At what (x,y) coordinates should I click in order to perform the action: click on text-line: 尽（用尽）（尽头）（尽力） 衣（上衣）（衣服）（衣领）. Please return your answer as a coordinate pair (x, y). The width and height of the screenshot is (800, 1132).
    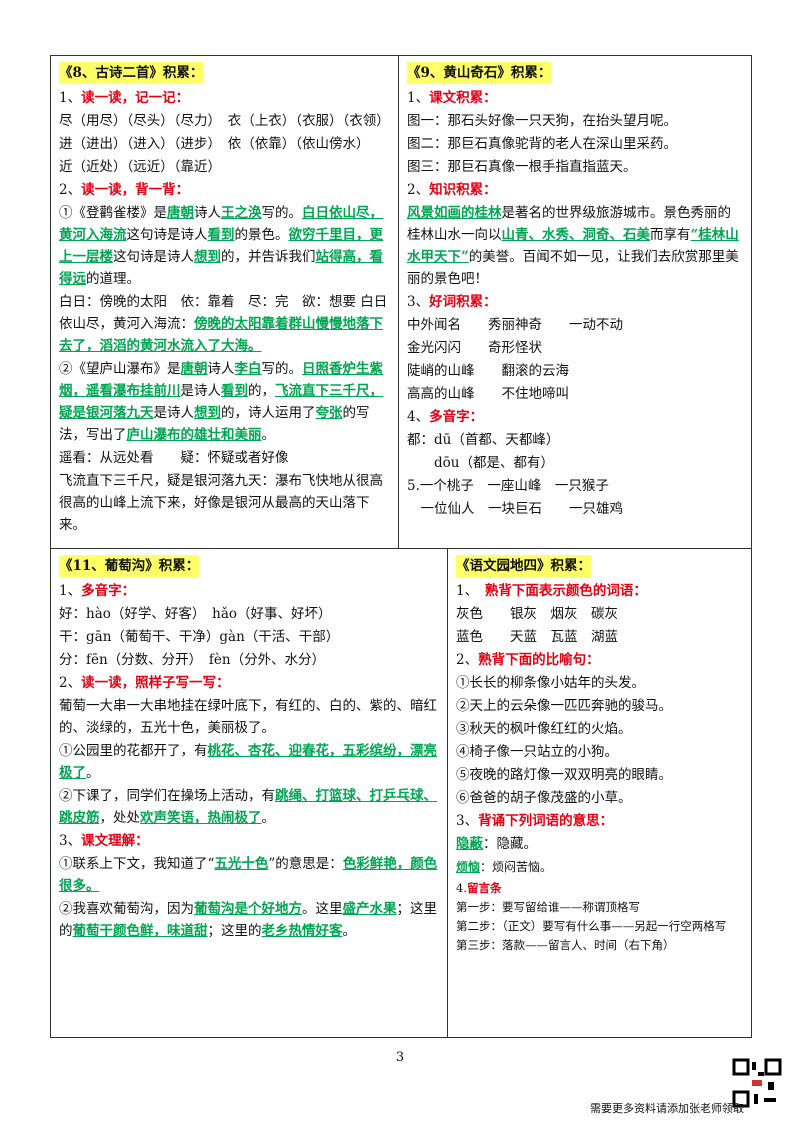
    Looking at the image, I should click on (224, 121).